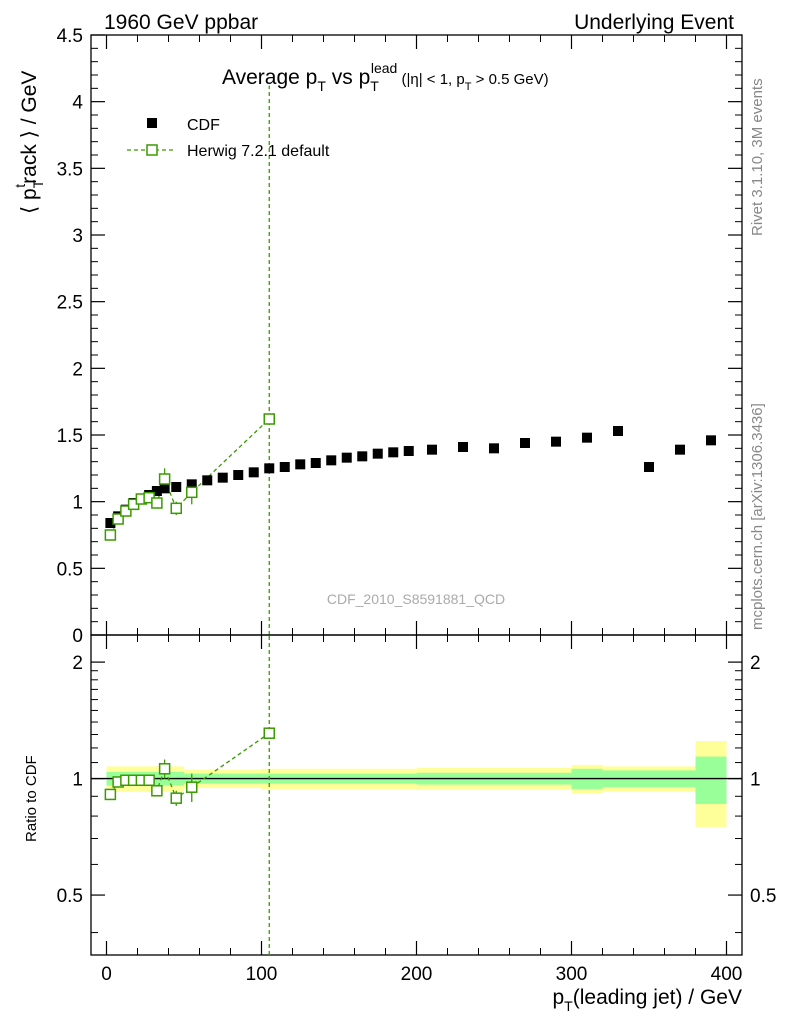 This screenshot has width=786, height=1024. Describe the element at coordinates (38, 183) in the screenshot. I see `main-ylabel-sub: T` at that location.